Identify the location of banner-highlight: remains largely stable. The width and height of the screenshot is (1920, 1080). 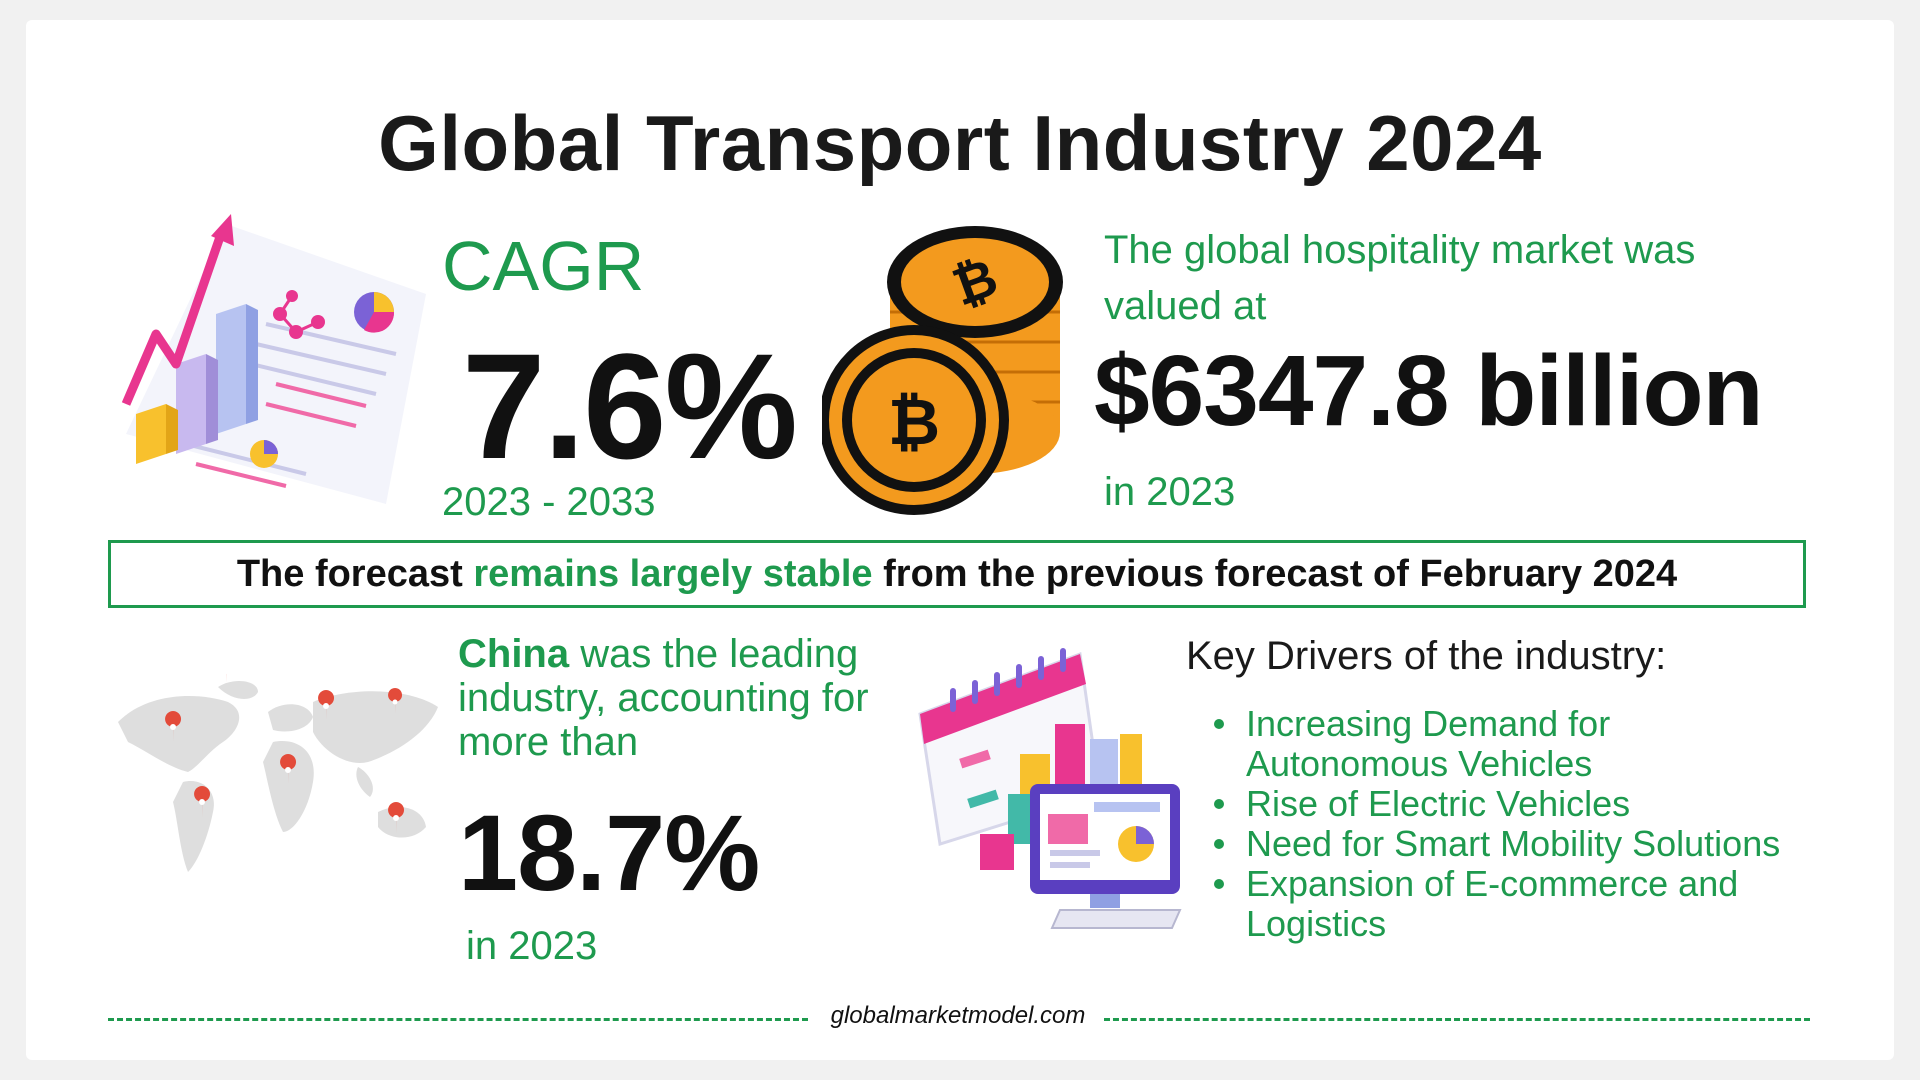
(673, 573).